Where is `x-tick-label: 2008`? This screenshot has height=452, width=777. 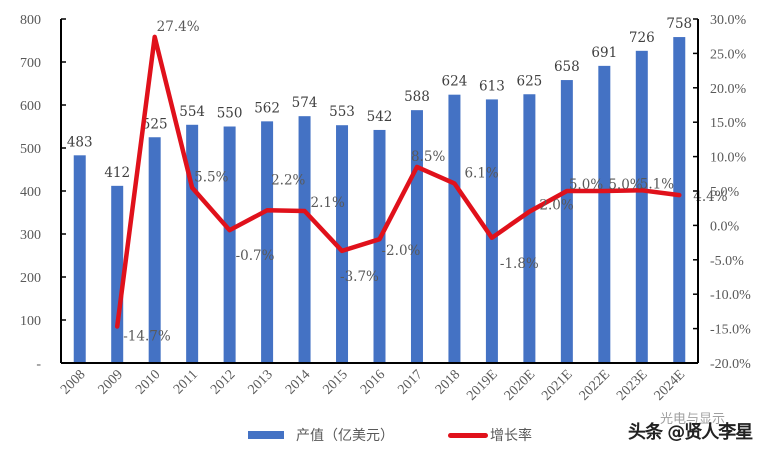
x-tick-label: 2008 is located at coordinates (73, 382).